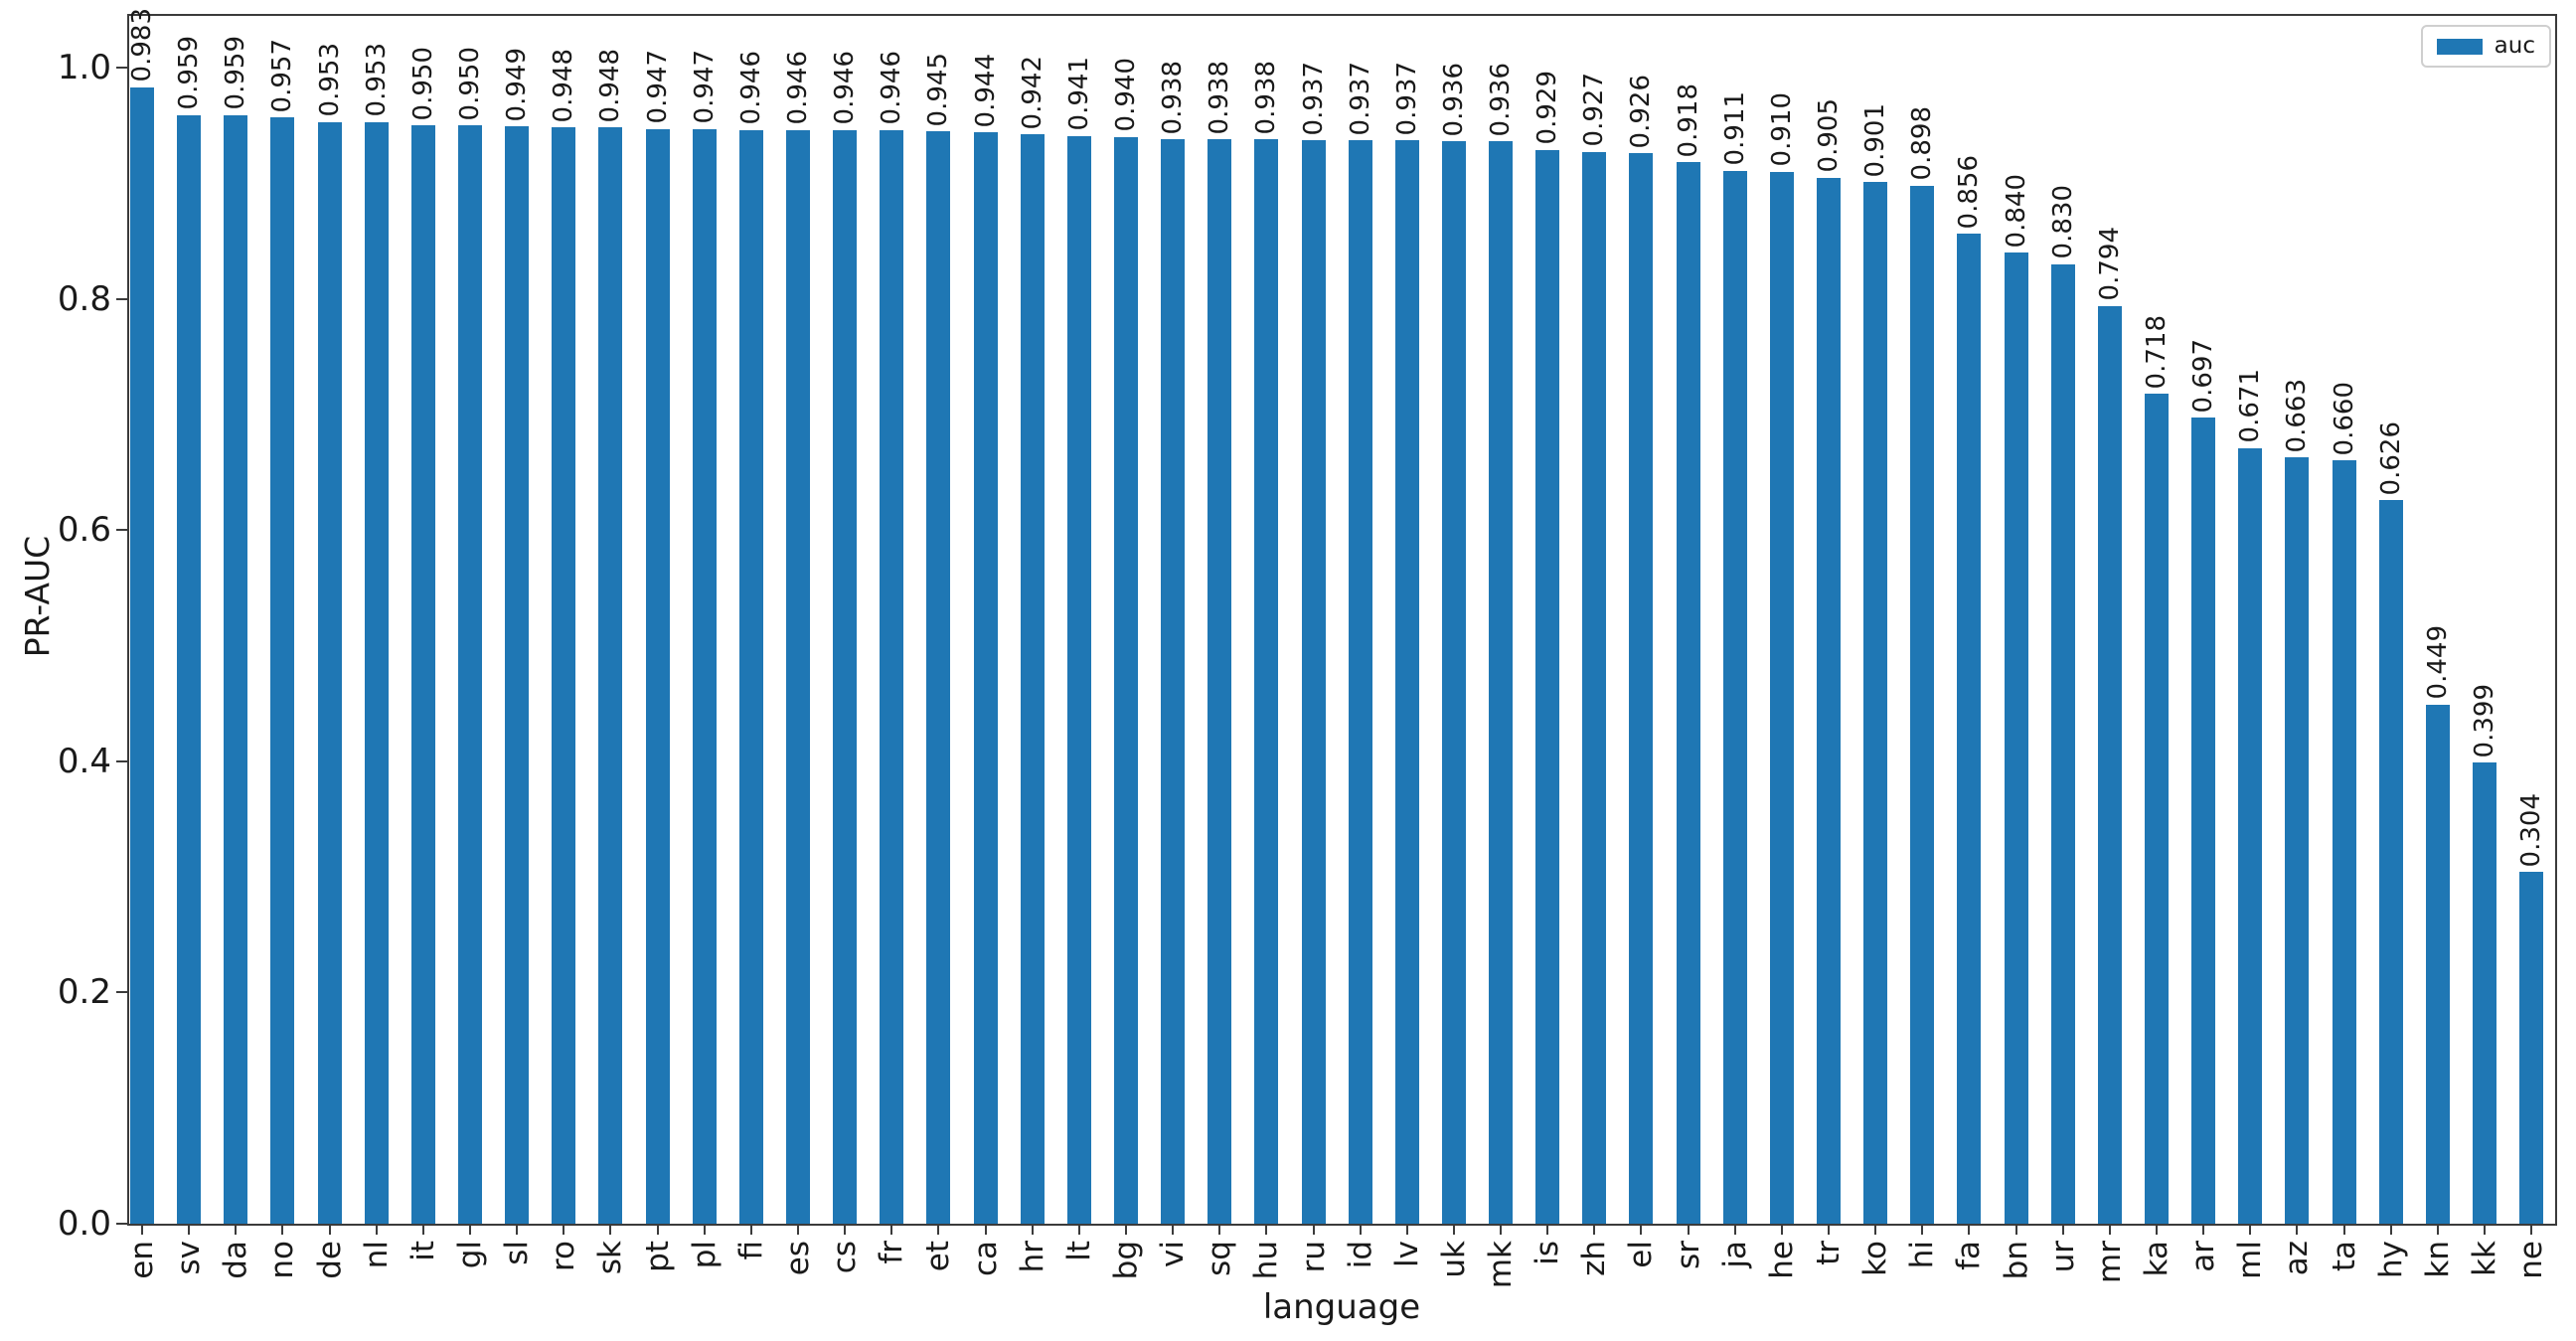  I want to click on bar-ko, so click(1875, 703).